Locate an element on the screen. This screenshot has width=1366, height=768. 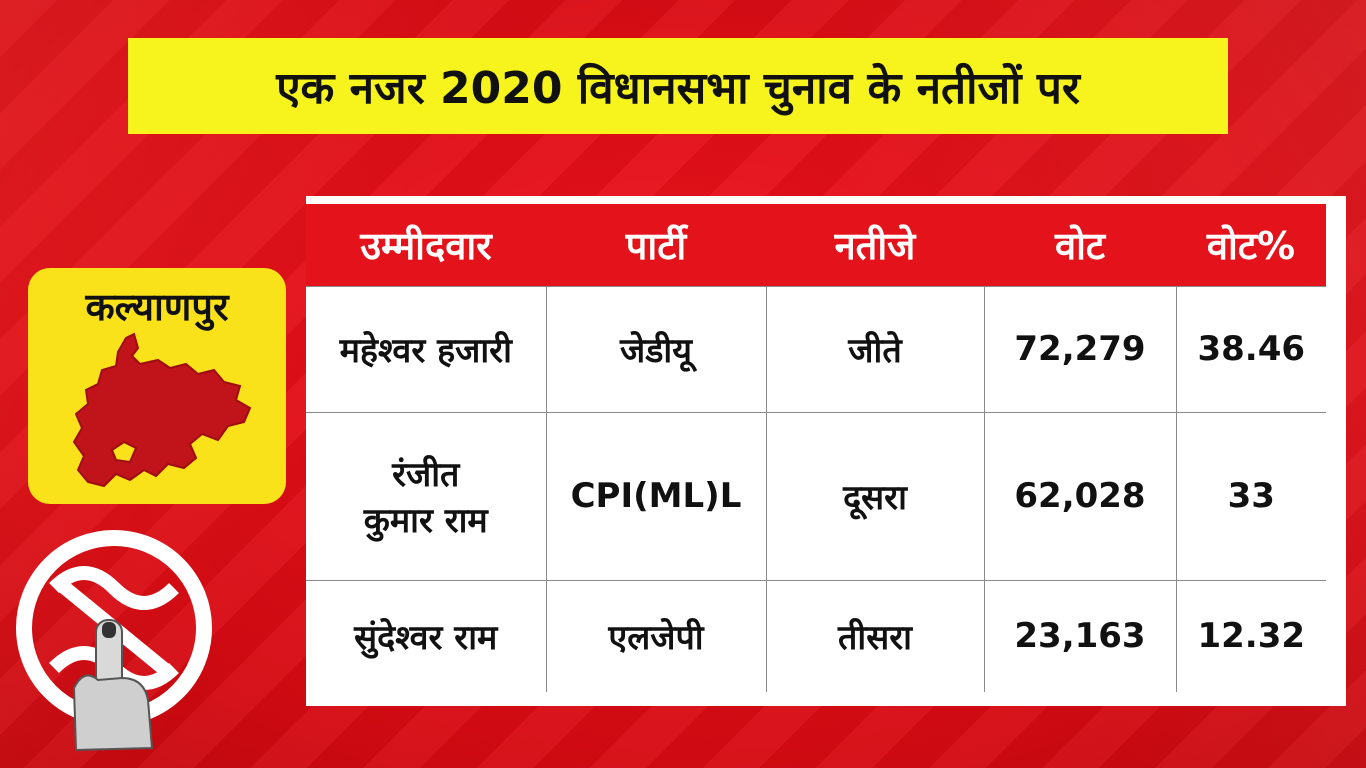
constituency-name: कल्याणपुर is located at coordinates (157, 307).